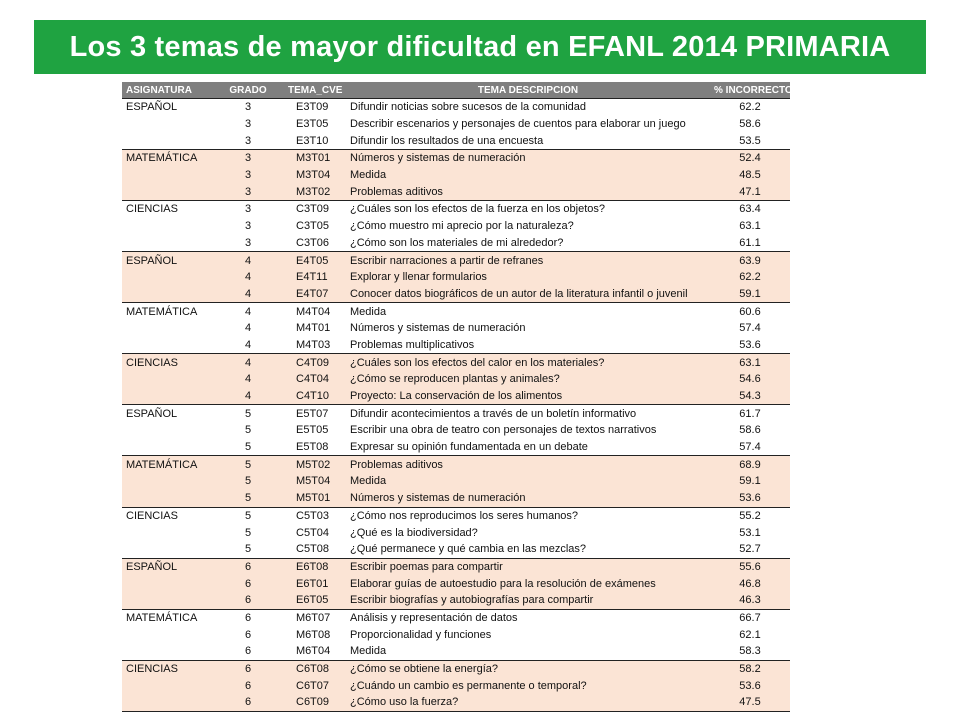 This screenshot has height=720, width=960. What do you see at coordinates (315, 226) in the screenshot?
I see `tema-cve-cell: C3T05` at bounding box center [315, 226].